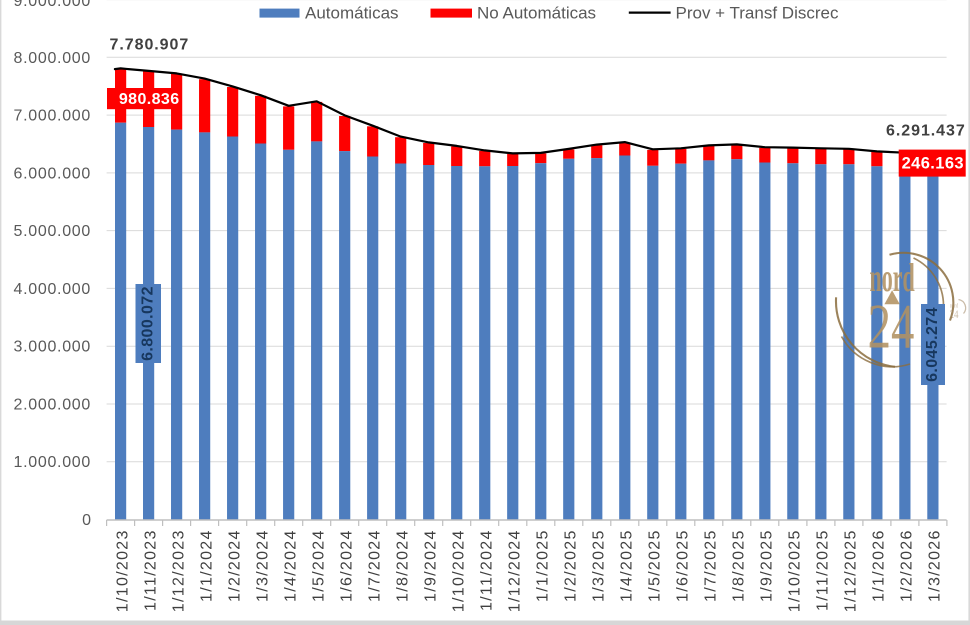 Image resolution: width=970 pixels, height=625 pixels. I want to click on svg-text: 3.000.000, so click(52, 347).